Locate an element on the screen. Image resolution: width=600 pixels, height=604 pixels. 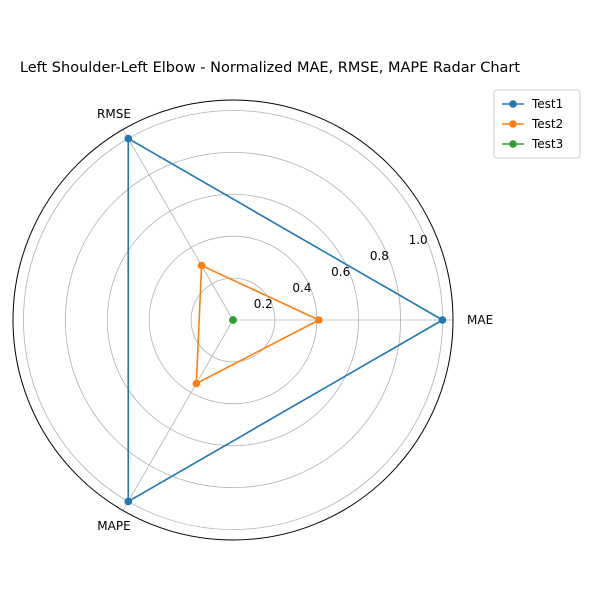
series-line-test2 is located at coordinates (257, 324).